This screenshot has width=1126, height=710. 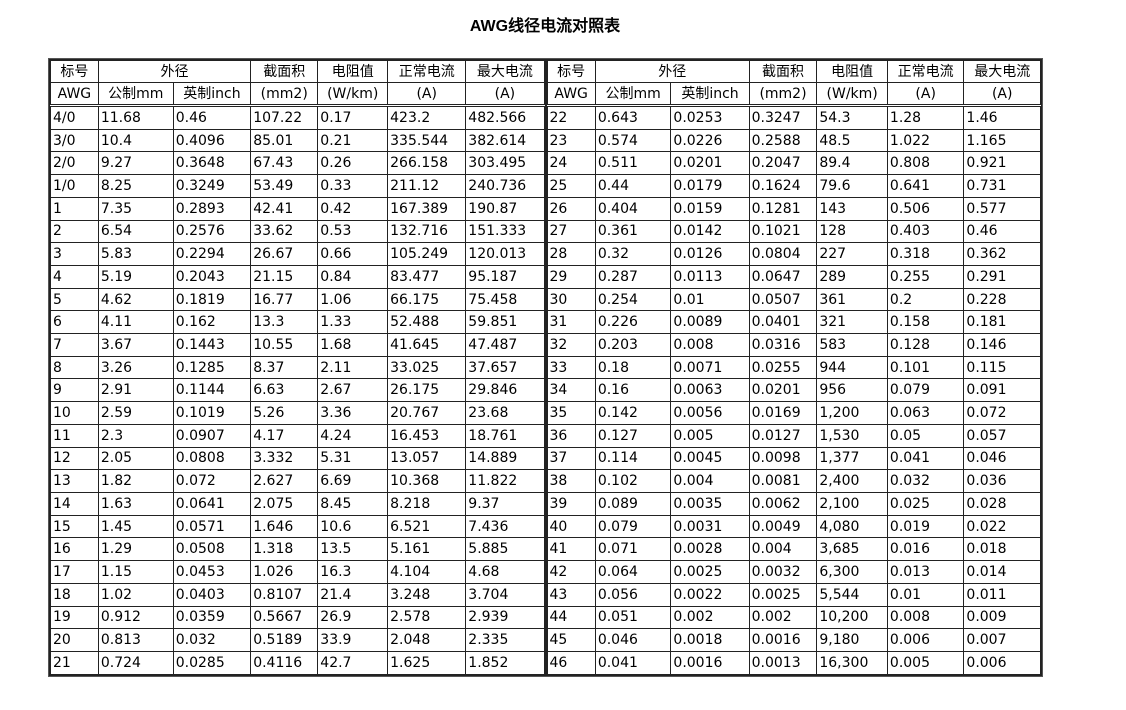 What do you see at coordinates (852, 367) in the screenshot?
I see `cell-resistance: 944` at bounding box center [852, 367].